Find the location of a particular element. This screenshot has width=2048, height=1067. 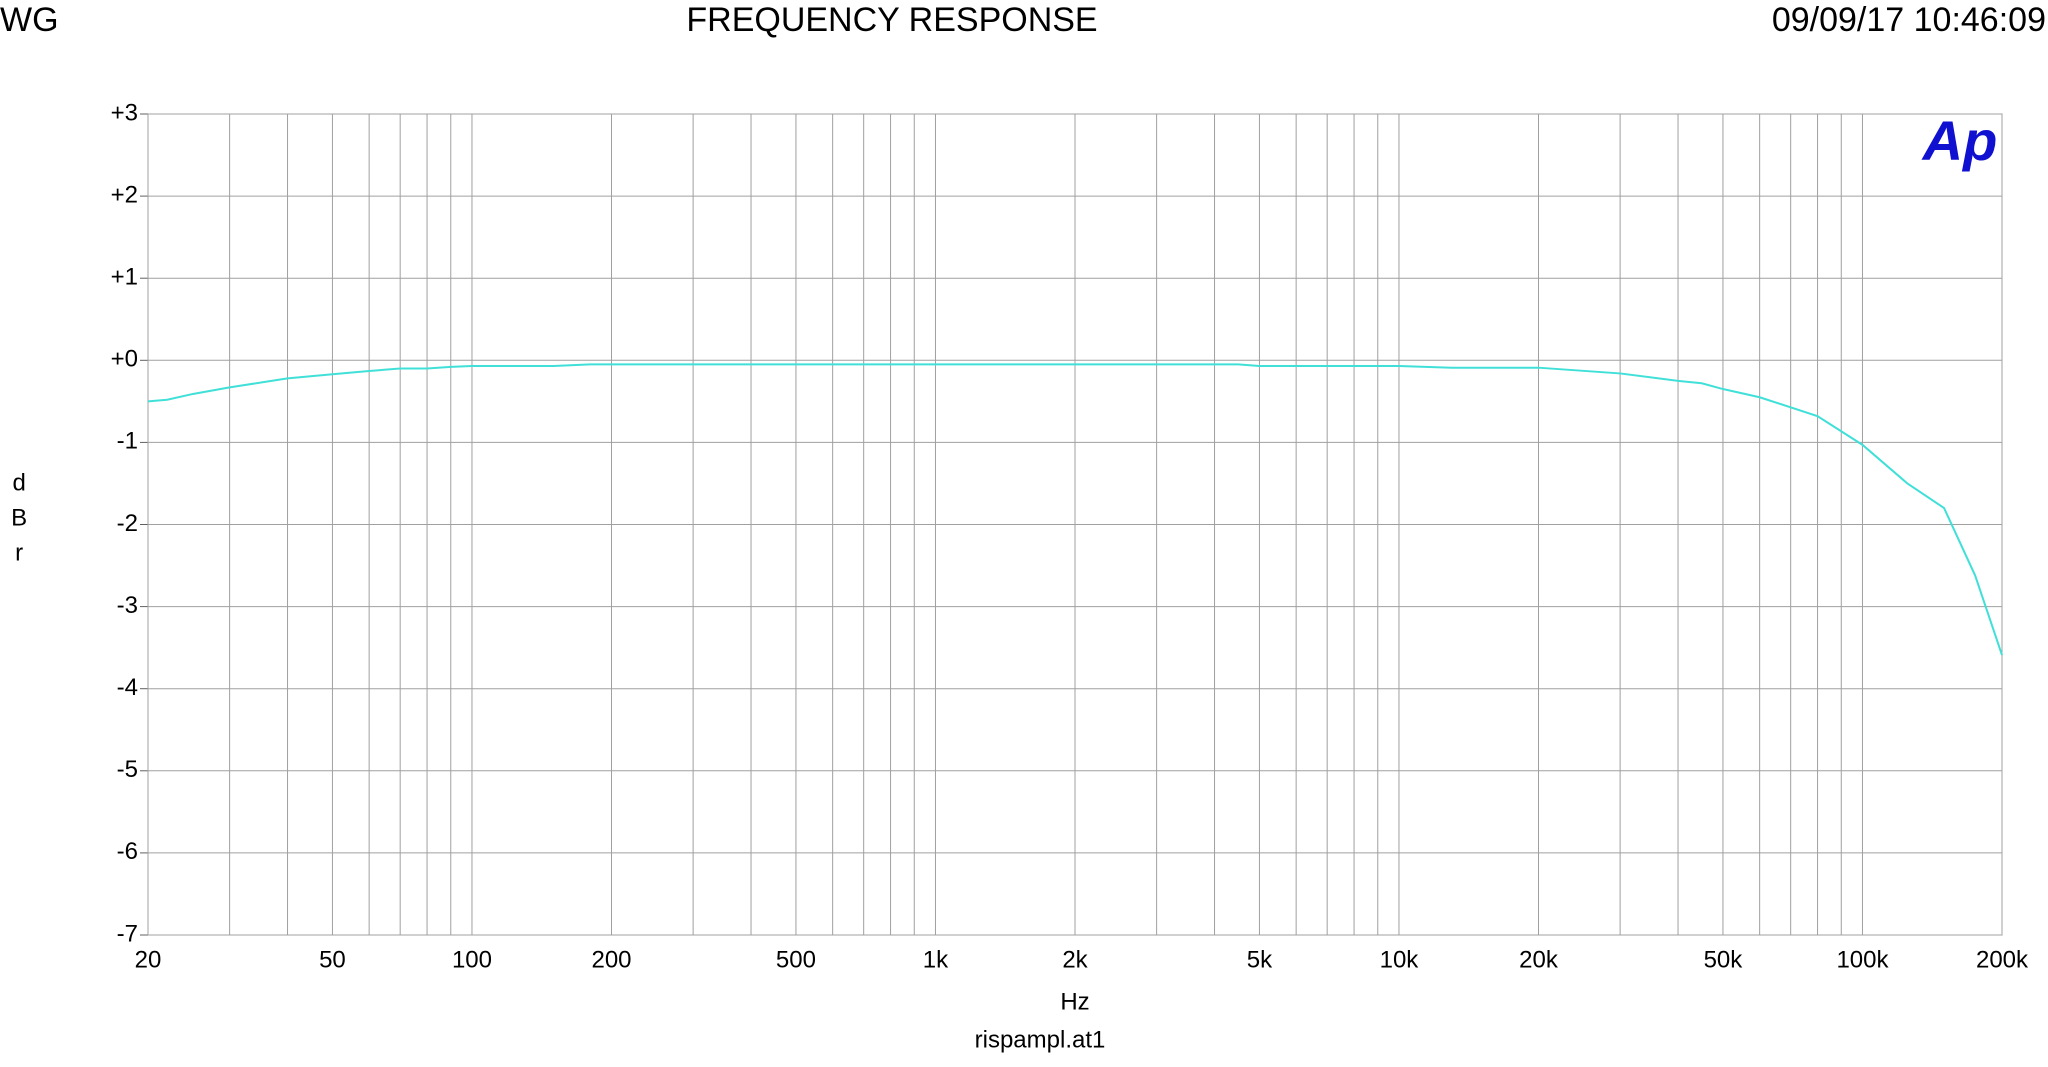

y-tick-label: +2 is located at coordinates (124, 194).